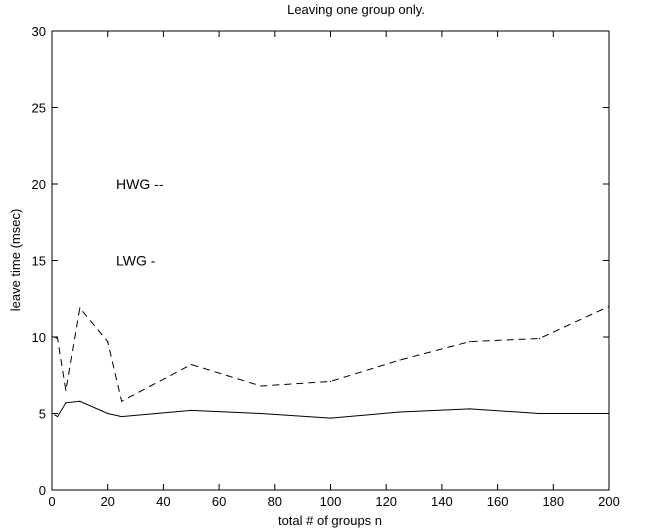 The image size is (661, 529). What do you see at coordinates (39, 31) in the screenshot?
I see `y-tick-label: 30` at bounding box center [39, 31].